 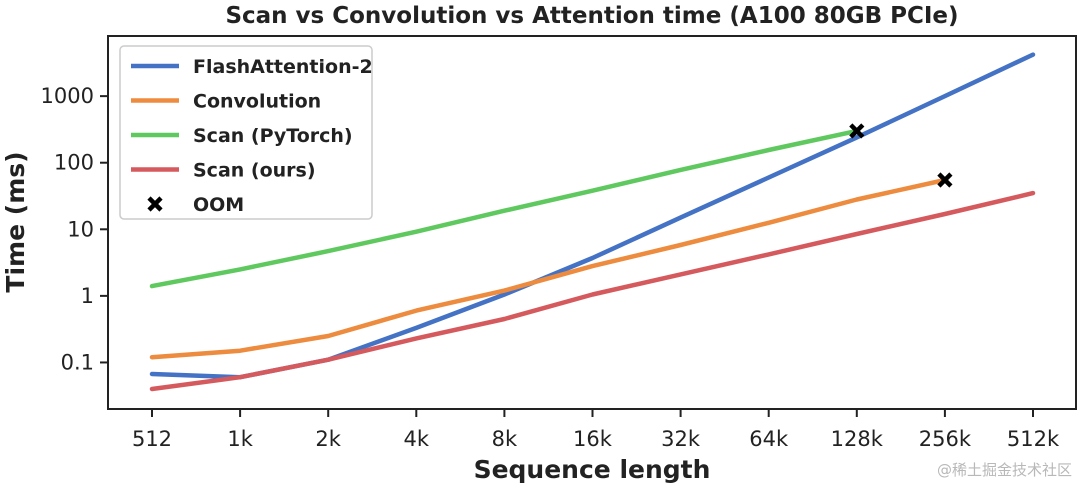 What do you see at coordinates (945, 439) in the screenshot?
I see `x-tick-label: 256k` at bounding box center [945, 439].